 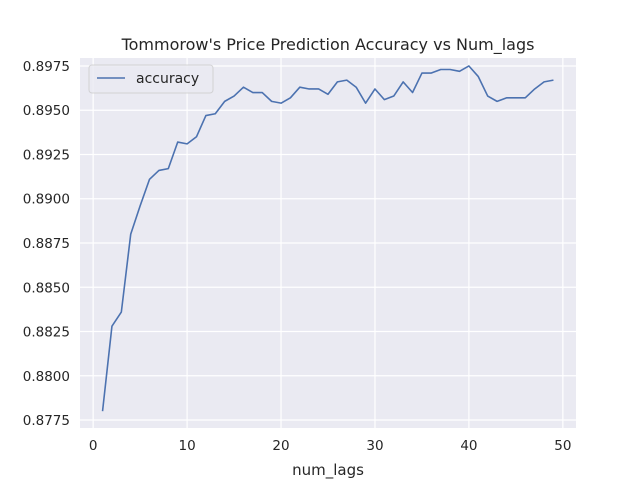 What do you see at coordinates (280, 446) in the screenshot?
I see `x-tick-label: 20` at bounding box center [280, 446].